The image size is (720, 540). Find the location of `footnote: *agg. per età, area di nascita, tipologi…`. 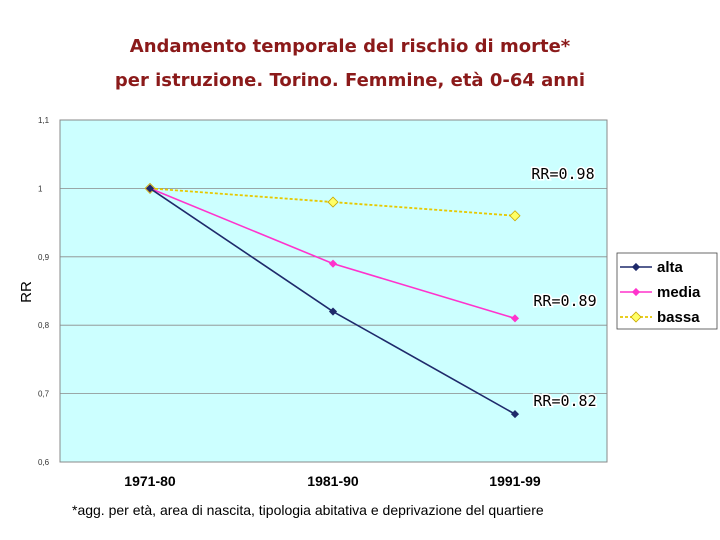

footnote: *agg. per età, area di nascita, tipologi… is located at coordinates (308, 510).